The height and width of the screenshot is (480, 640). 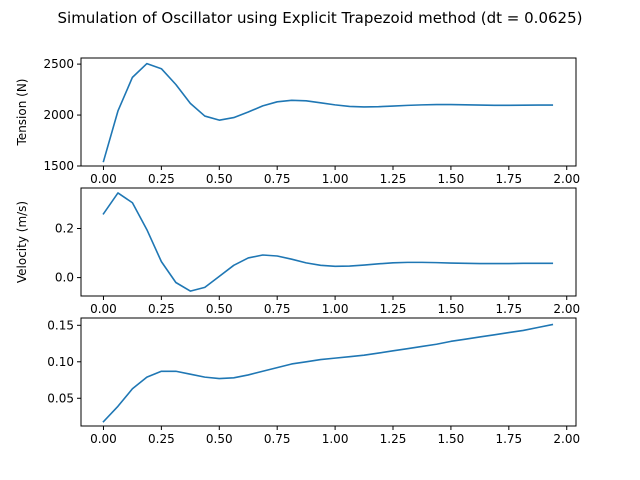 What do you see at coordinates (219, 179) in the screenshot?
I see `x-tick-label-1-2: 0.50` at bounding box center [219, 179].